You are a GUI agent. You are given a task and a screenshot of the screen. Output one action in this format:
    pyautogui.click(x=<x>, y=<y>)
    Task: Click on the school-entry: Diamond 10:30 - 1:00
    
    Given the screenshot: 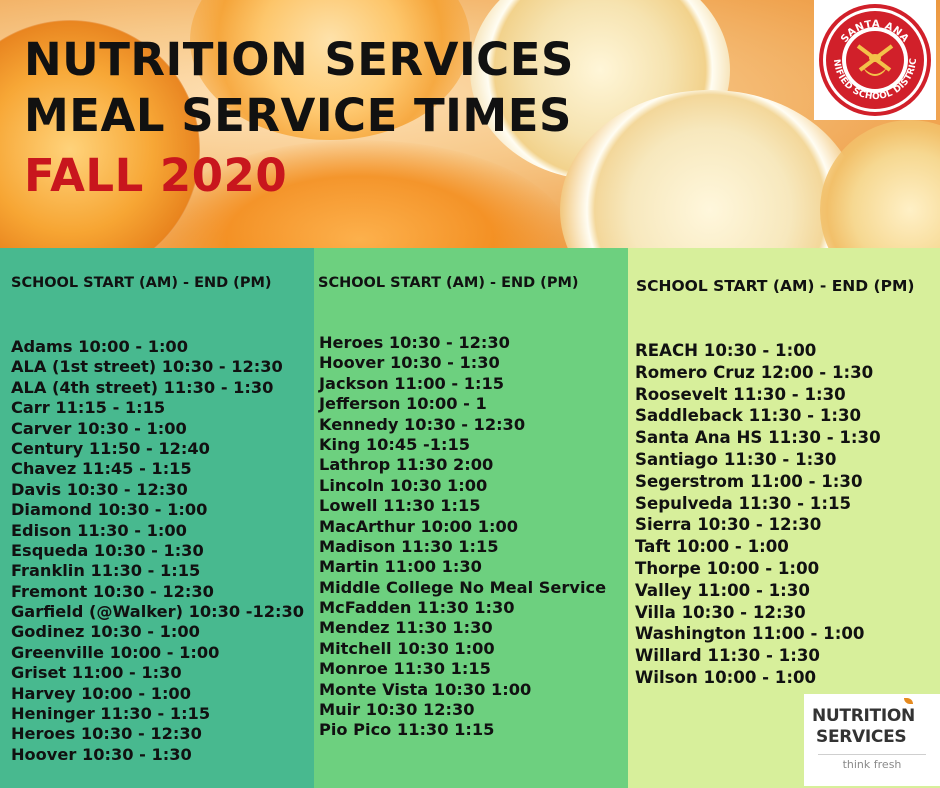 What is the action you would take?
    pyautogui.click(x=109, y=510)
    